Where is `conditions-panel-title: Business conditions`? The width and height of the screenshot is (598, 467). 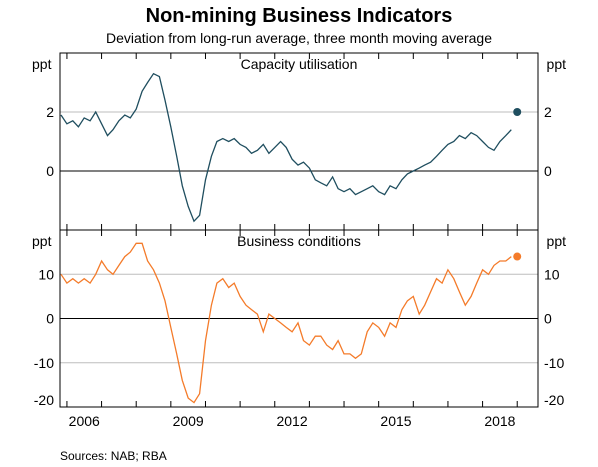
conditions-panel-title: Business conditions is located at coordinates (299, 241).